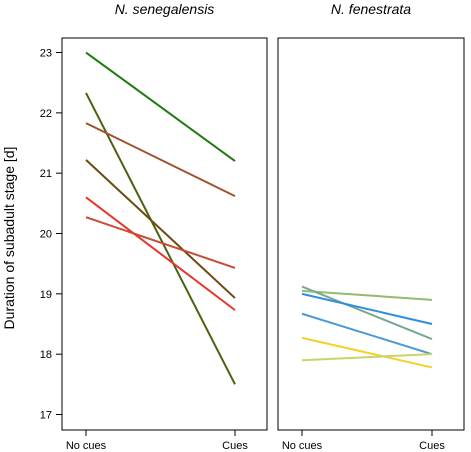 The image size is (471, 452). I want to click on y-tick-label: 20, so click(46, 235).